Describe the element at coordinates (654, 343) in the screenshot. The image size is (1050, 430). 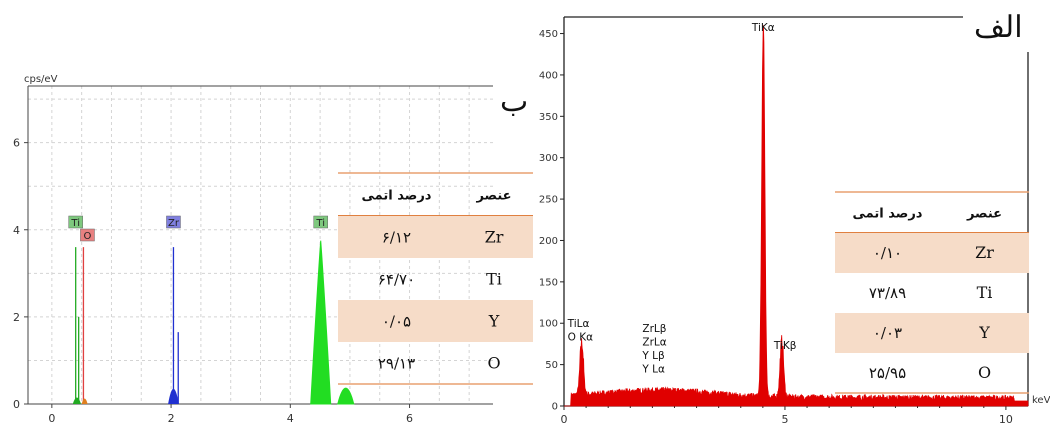
I see `peak-label-line: ZrLα` at that location.